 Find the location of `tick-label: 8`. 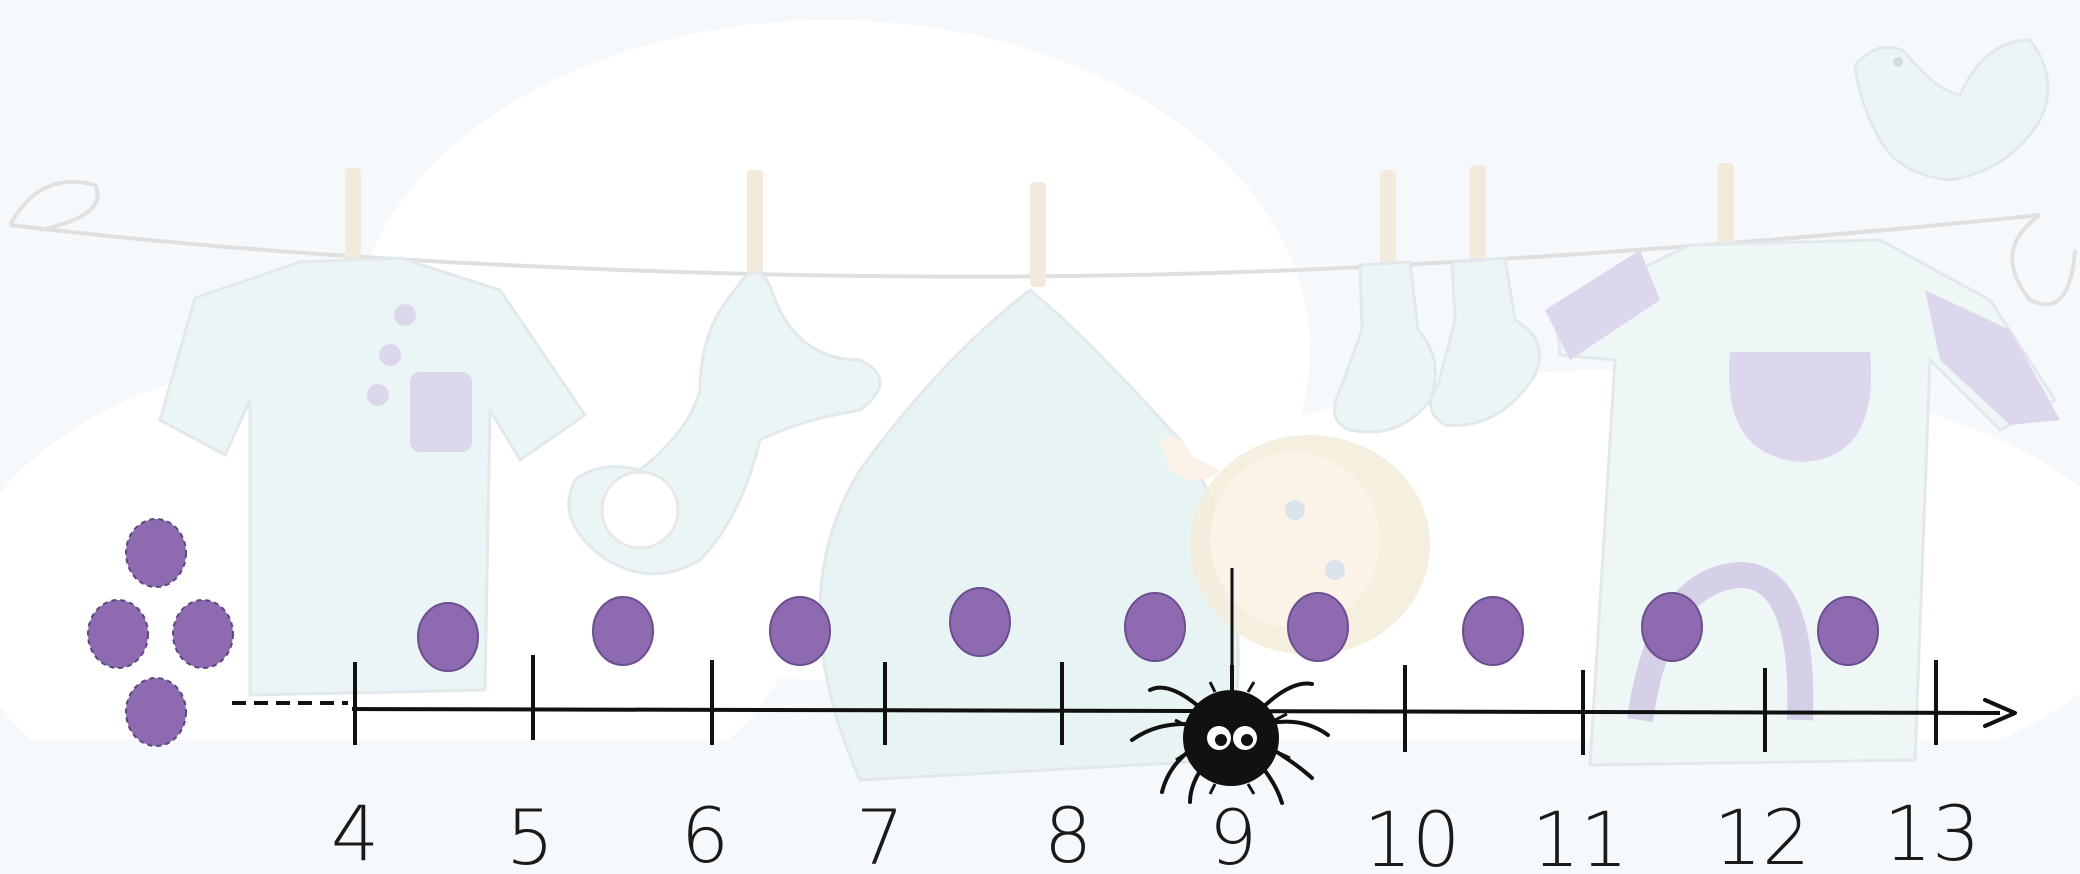

tick-label: 8 is located at coordinates (1068, 832).